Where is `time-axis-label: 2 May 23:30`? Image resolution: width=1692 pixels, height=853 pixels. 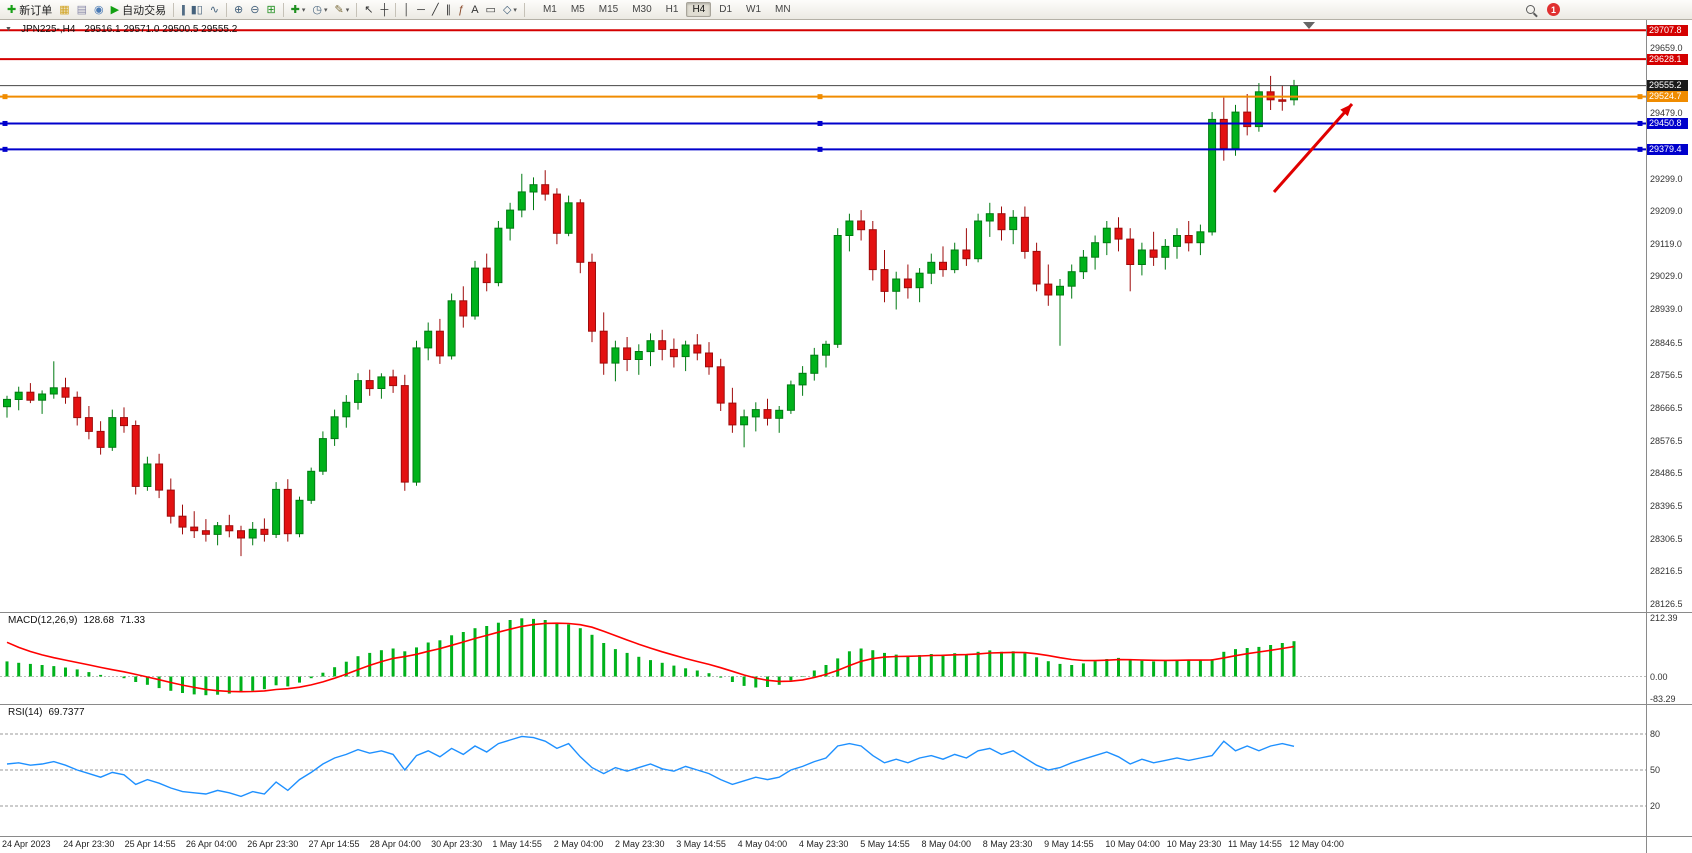 time-axis-label: 2 May 23:30 is located at coordinates (640, 844).